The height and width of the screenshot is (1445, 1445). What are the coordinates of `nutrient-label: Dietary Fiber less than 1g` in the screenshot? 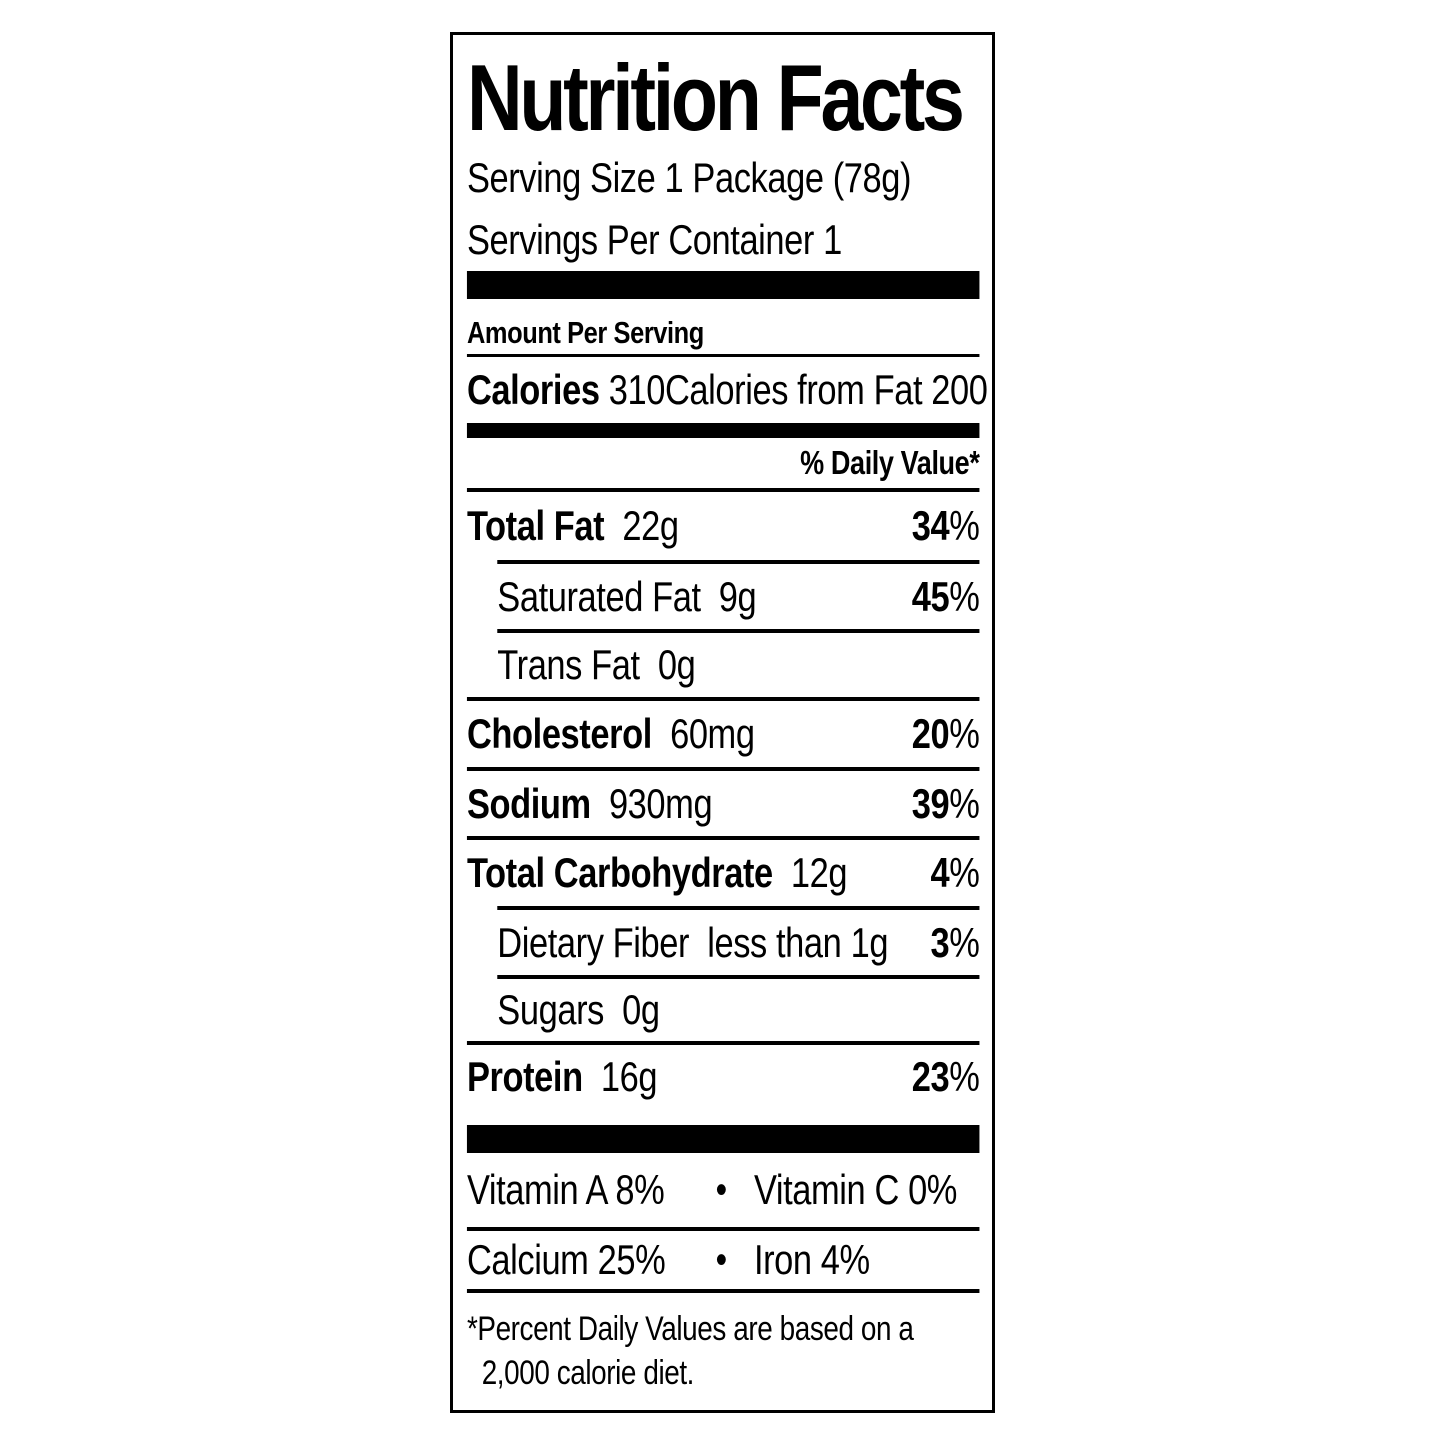 It's located at (693, 942).